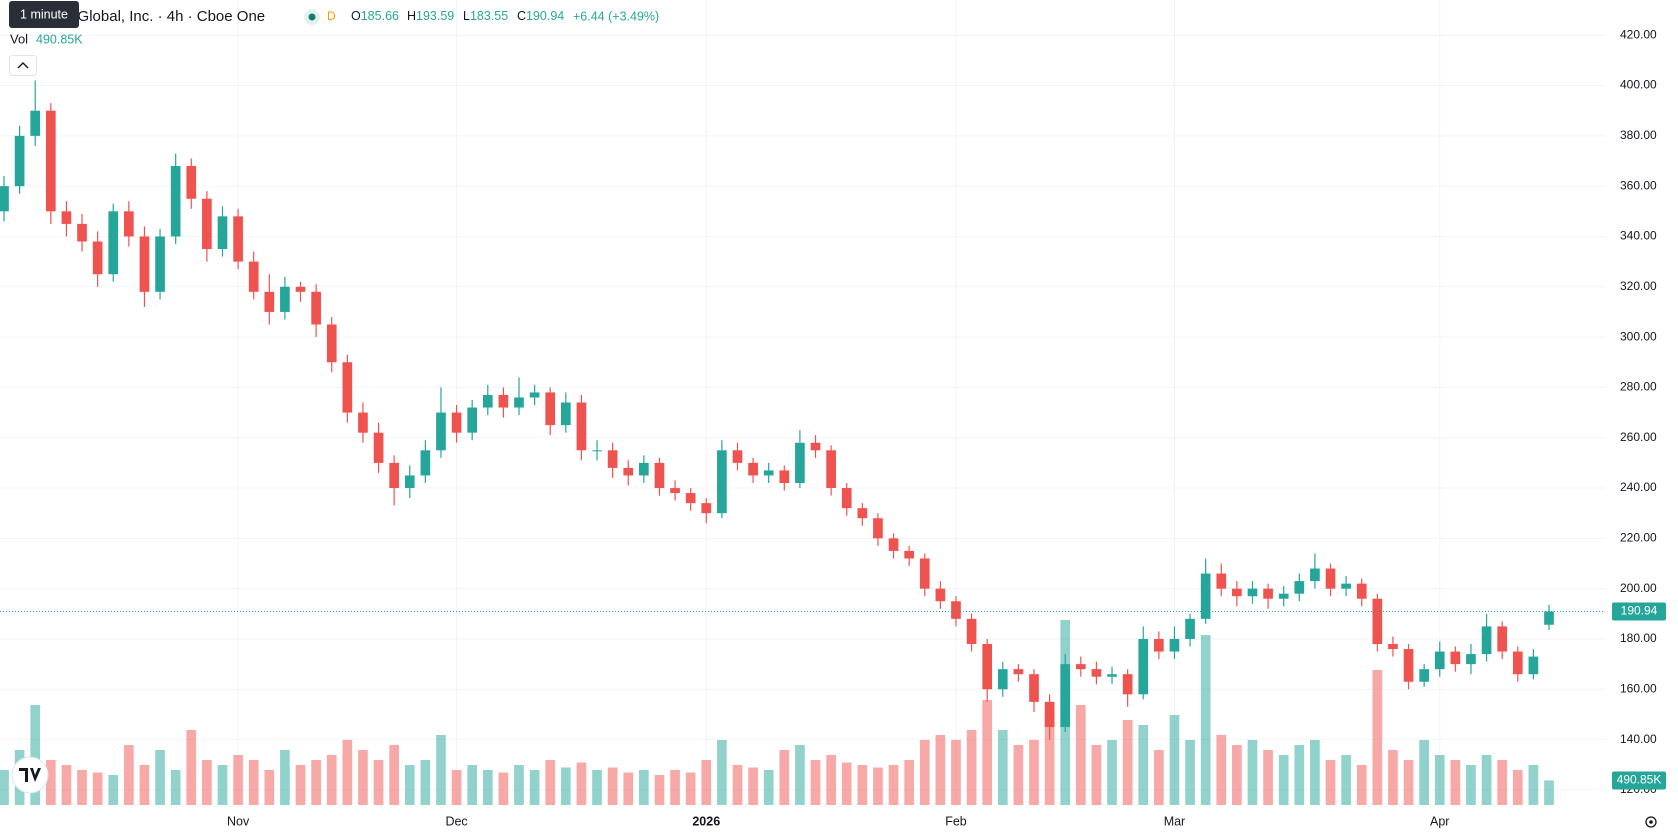 Image resolution: width=1678 pixels, height=835 pixels. I want to click on collapse-icon, so click(23, 65).